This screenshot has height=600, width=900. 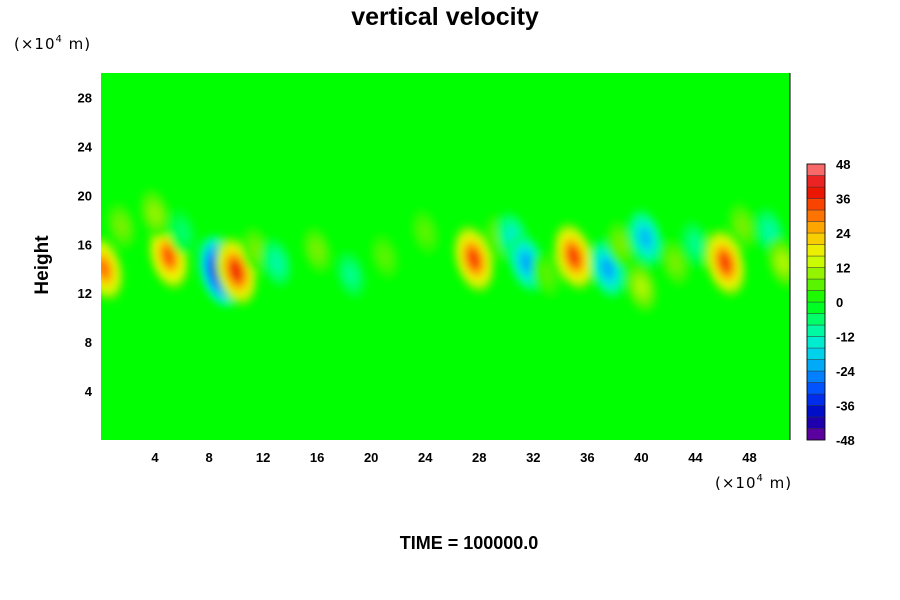 I want to click on colorbar-tick-label: 12, so click(x=843, y=268).